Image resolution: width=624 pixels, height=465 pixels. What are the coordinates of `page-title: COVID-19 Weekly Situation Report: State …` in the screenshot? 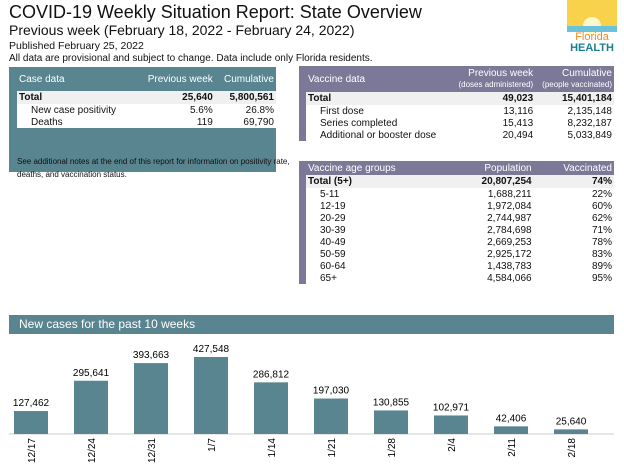 It's located at (215, 12).